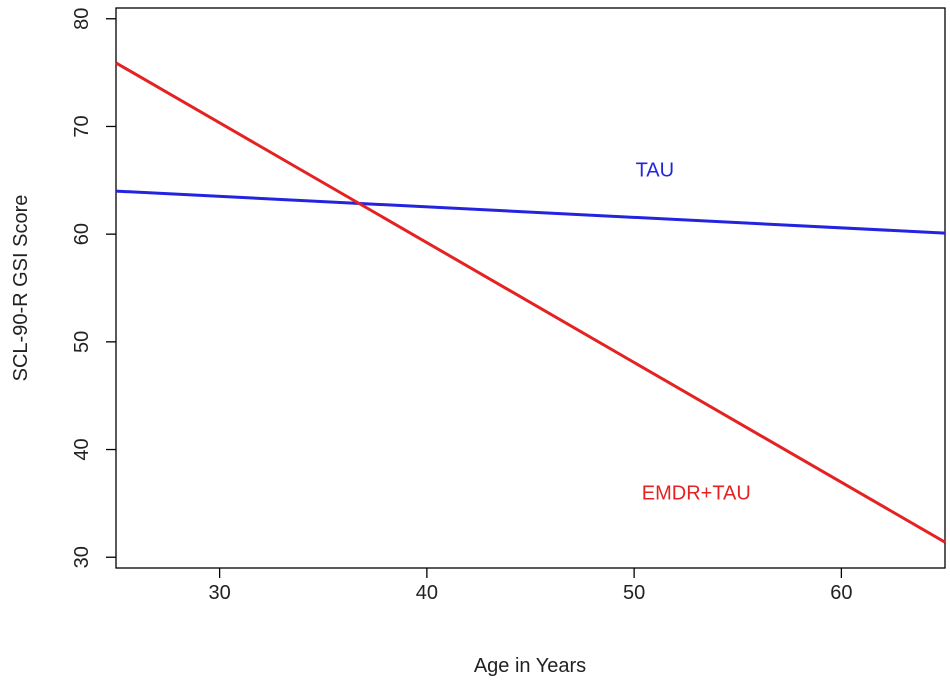 Image resolution: width=950 pixels, height=684 pixels. I want to click on x-tick-label: 60, so click(841, 593).